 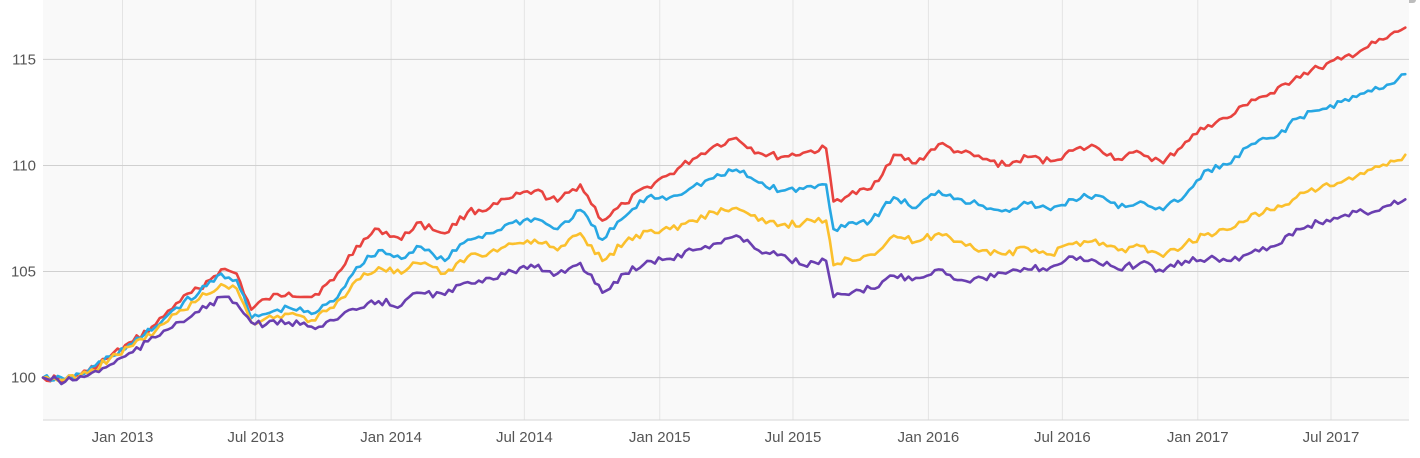 I want to click on y-tick-label-3: 115, so click(x=24, y=59).